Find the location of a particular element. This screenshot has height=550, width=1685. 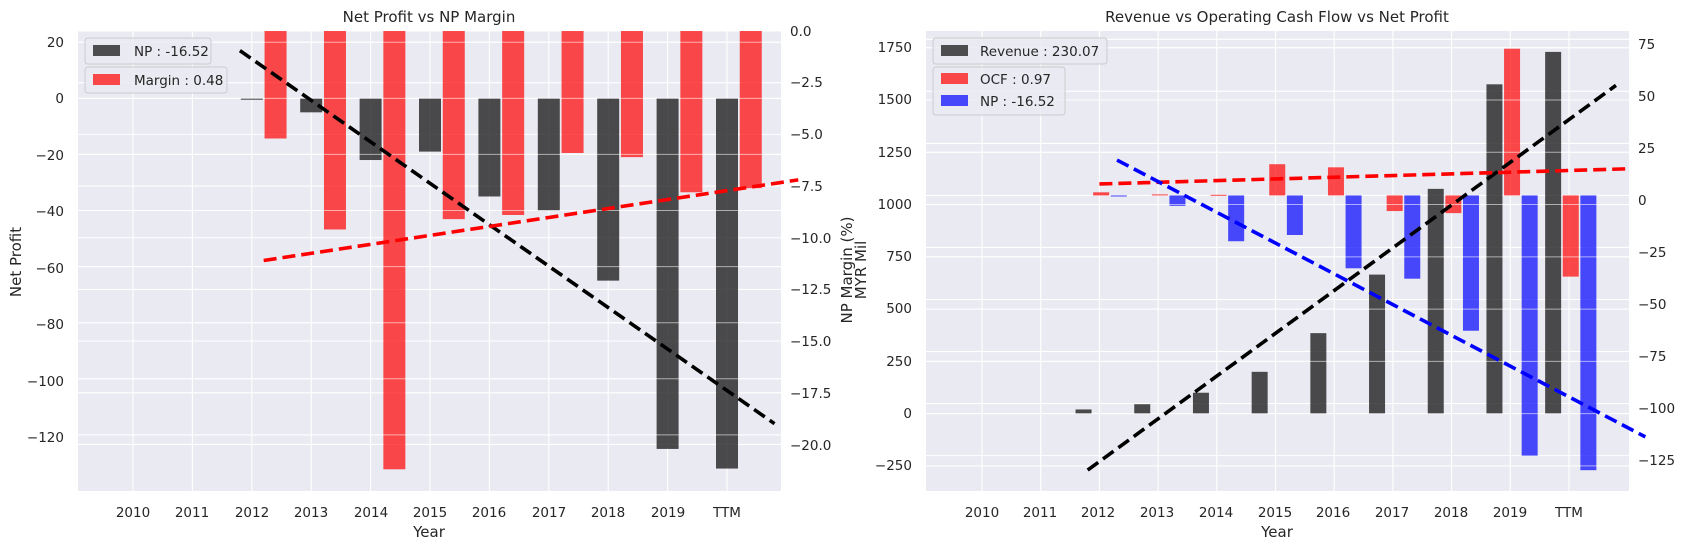

c1-bar-np-2014 is located at coordinates (370, 129).